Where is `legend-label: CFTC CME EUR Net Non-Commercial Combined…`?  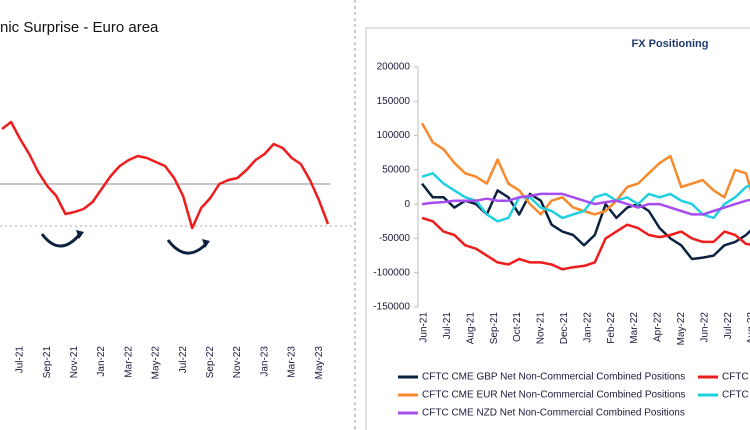
legend-label: CFTC CME EUR Net Non-Commercial Combined… is located at coordinates (553, 395).